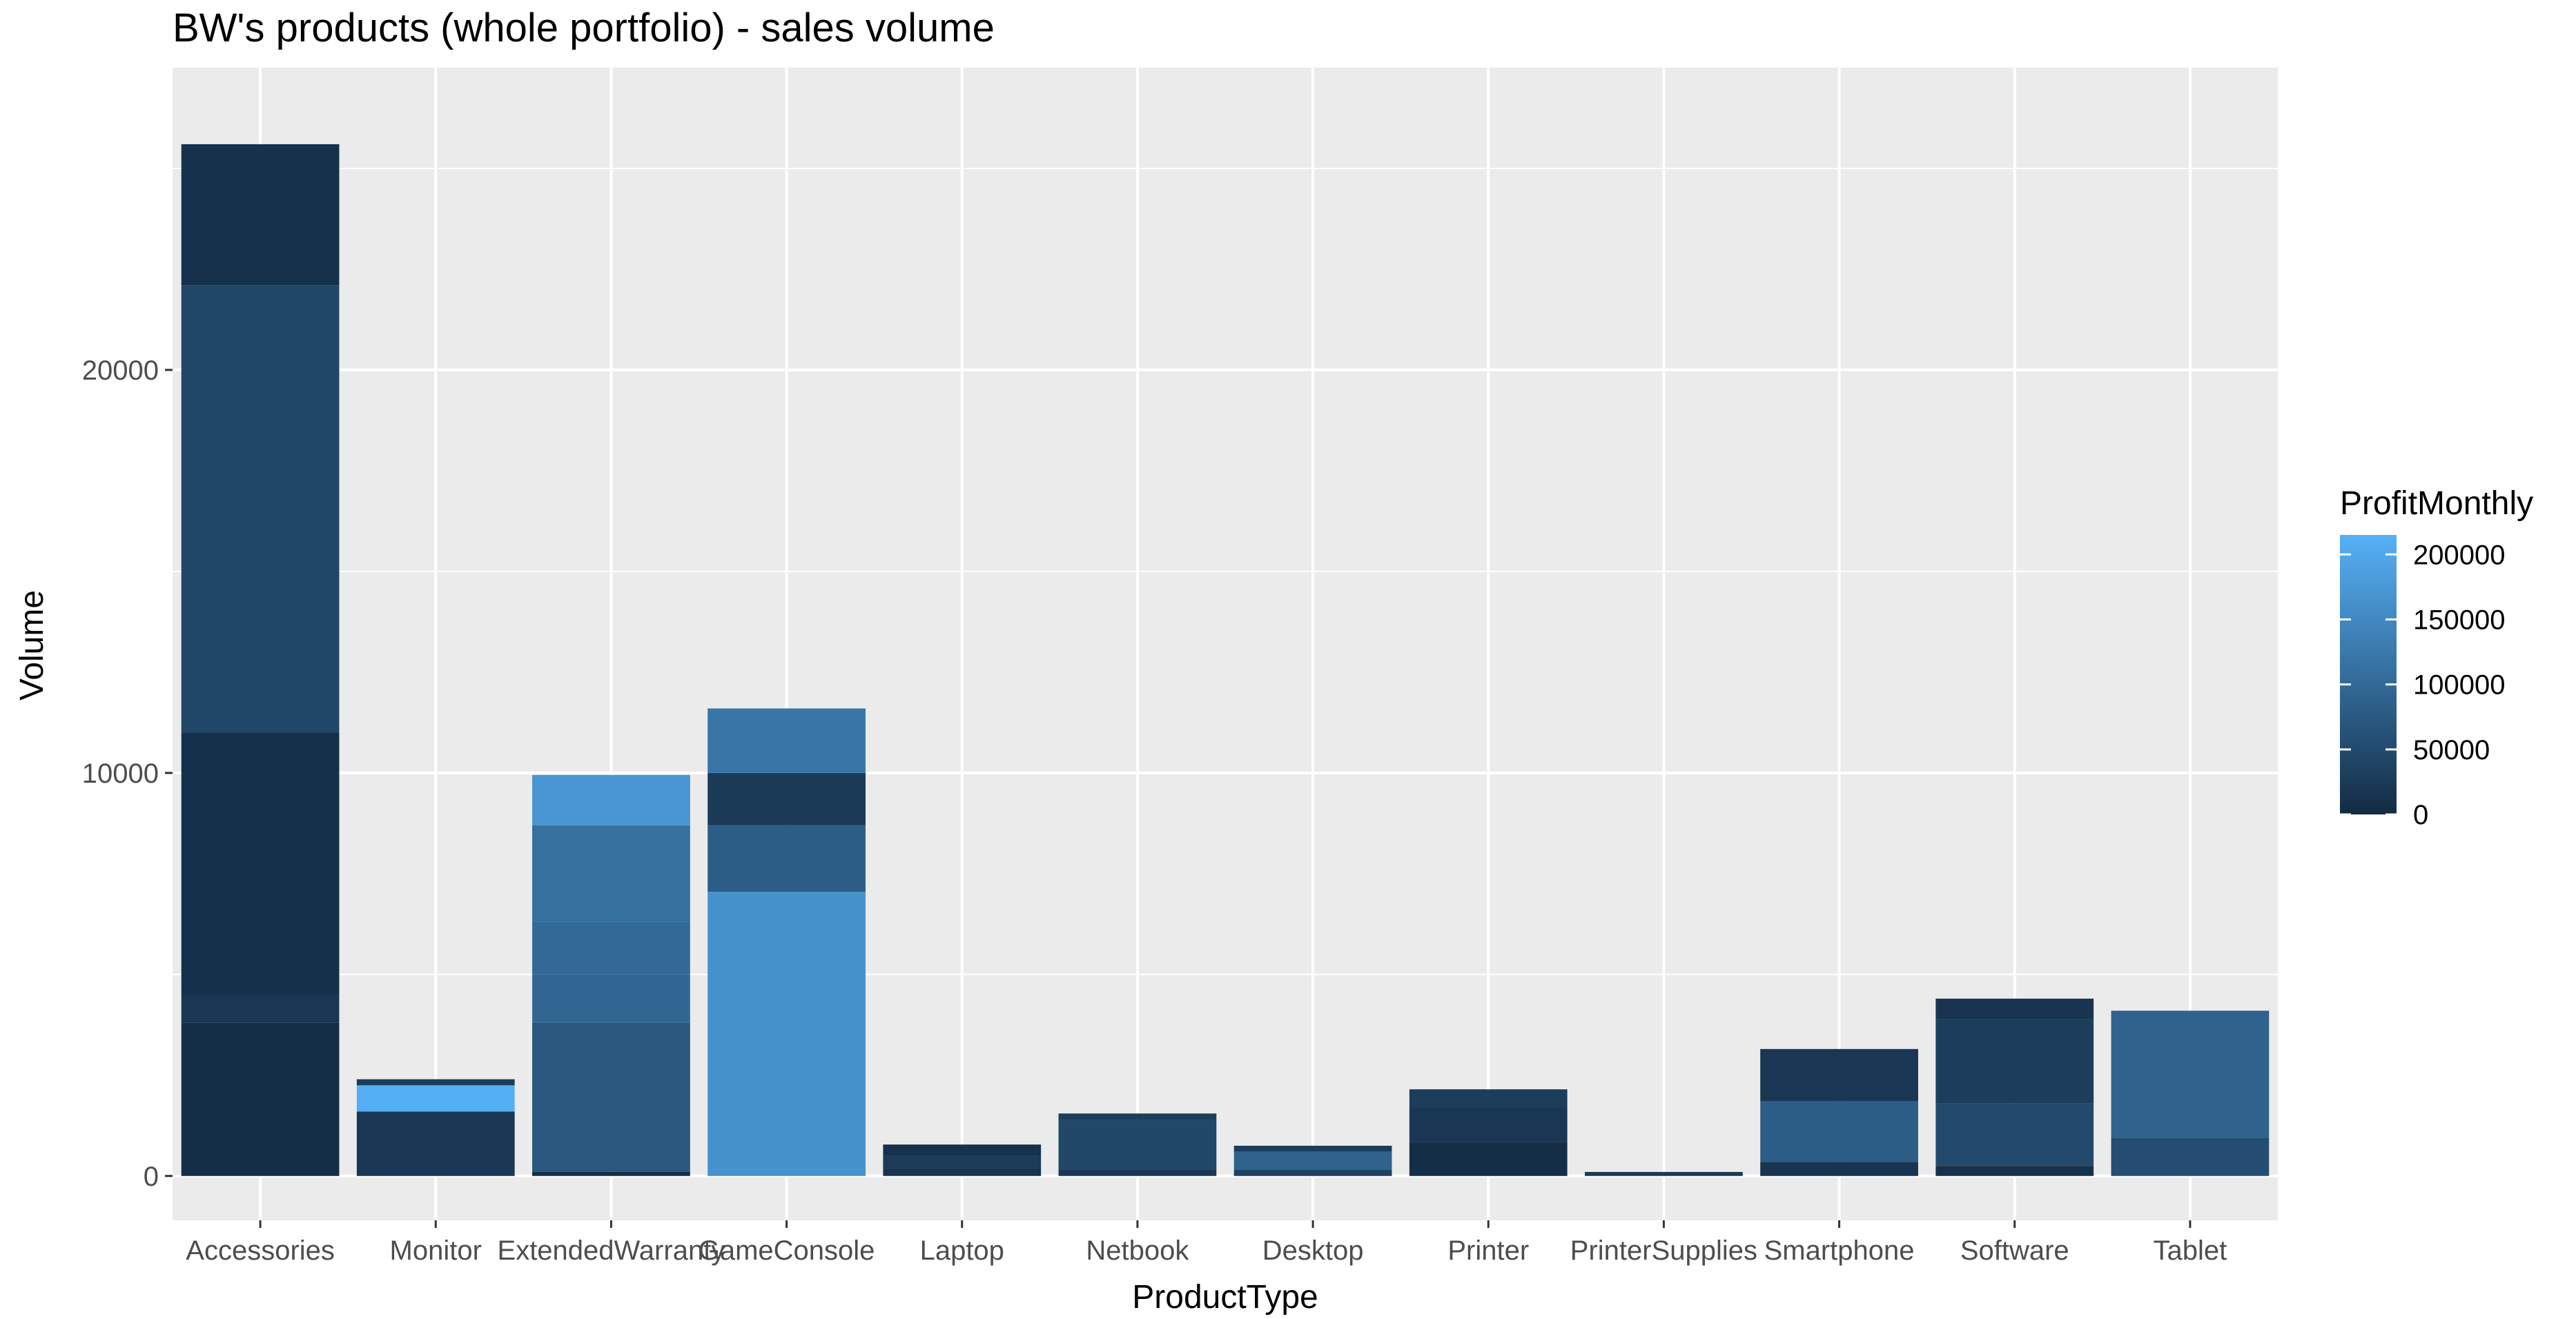  Describe the element at coordinates (1663, 1250) in the screenshot. I see `x-tick-label: PrinterSupplies` at that location.